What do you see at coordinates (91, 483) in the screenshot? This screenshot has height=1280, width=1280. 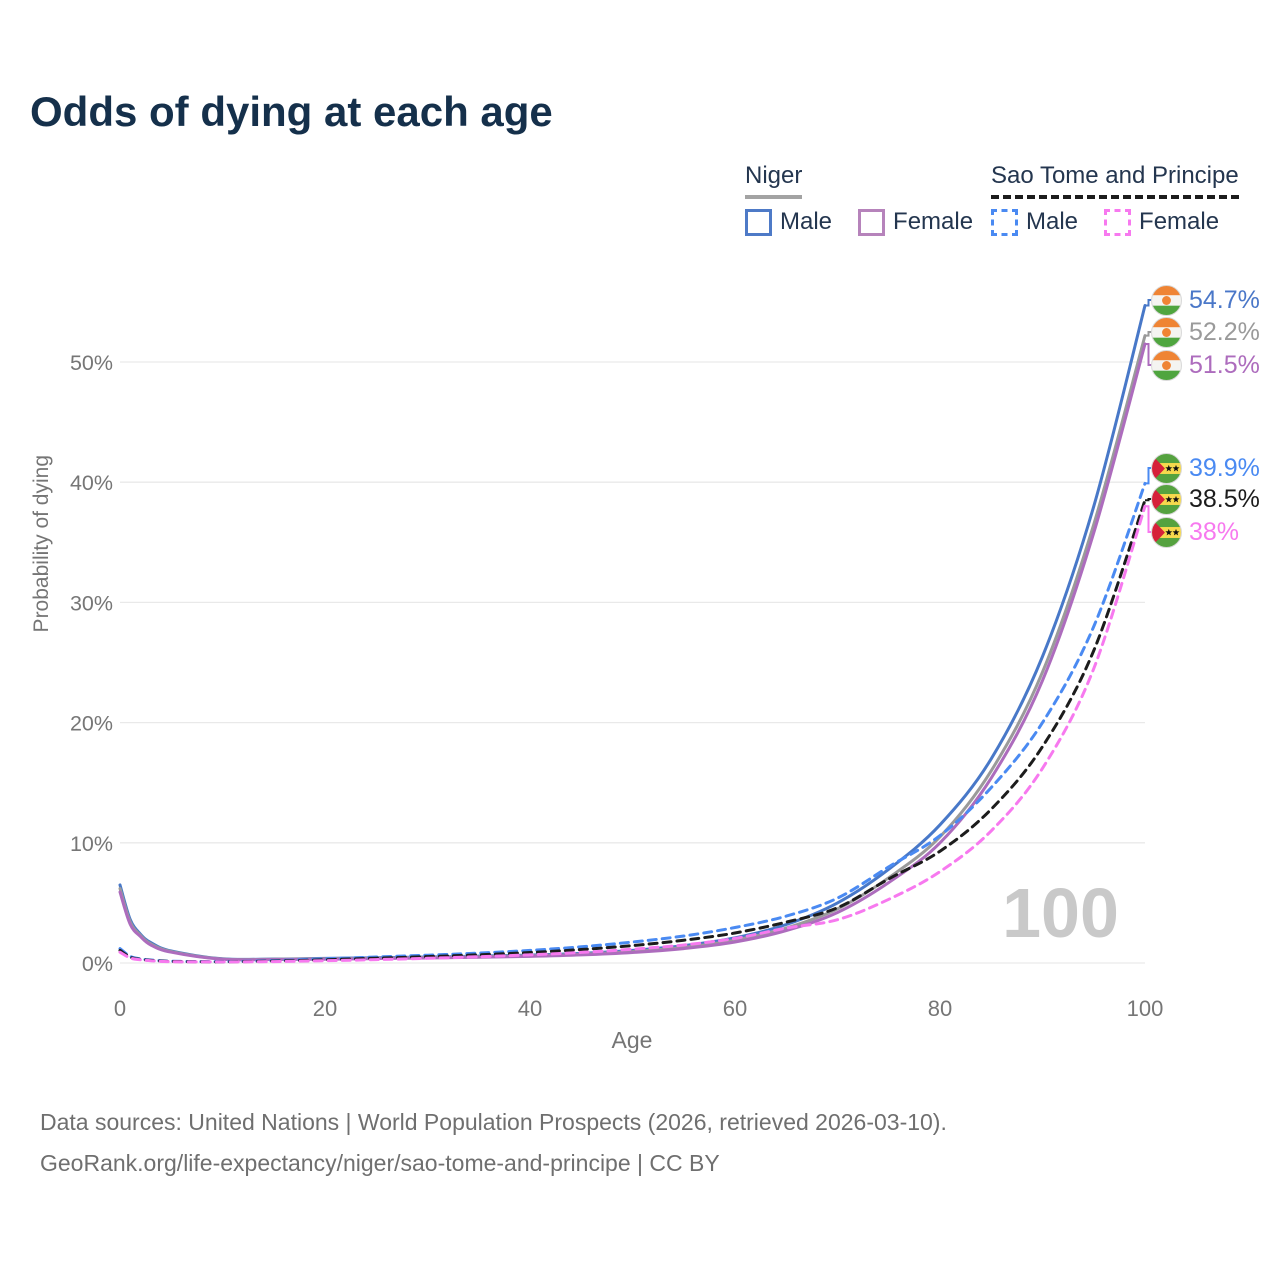 I see `svg-text: 40%` at bounding box center [91, 483].